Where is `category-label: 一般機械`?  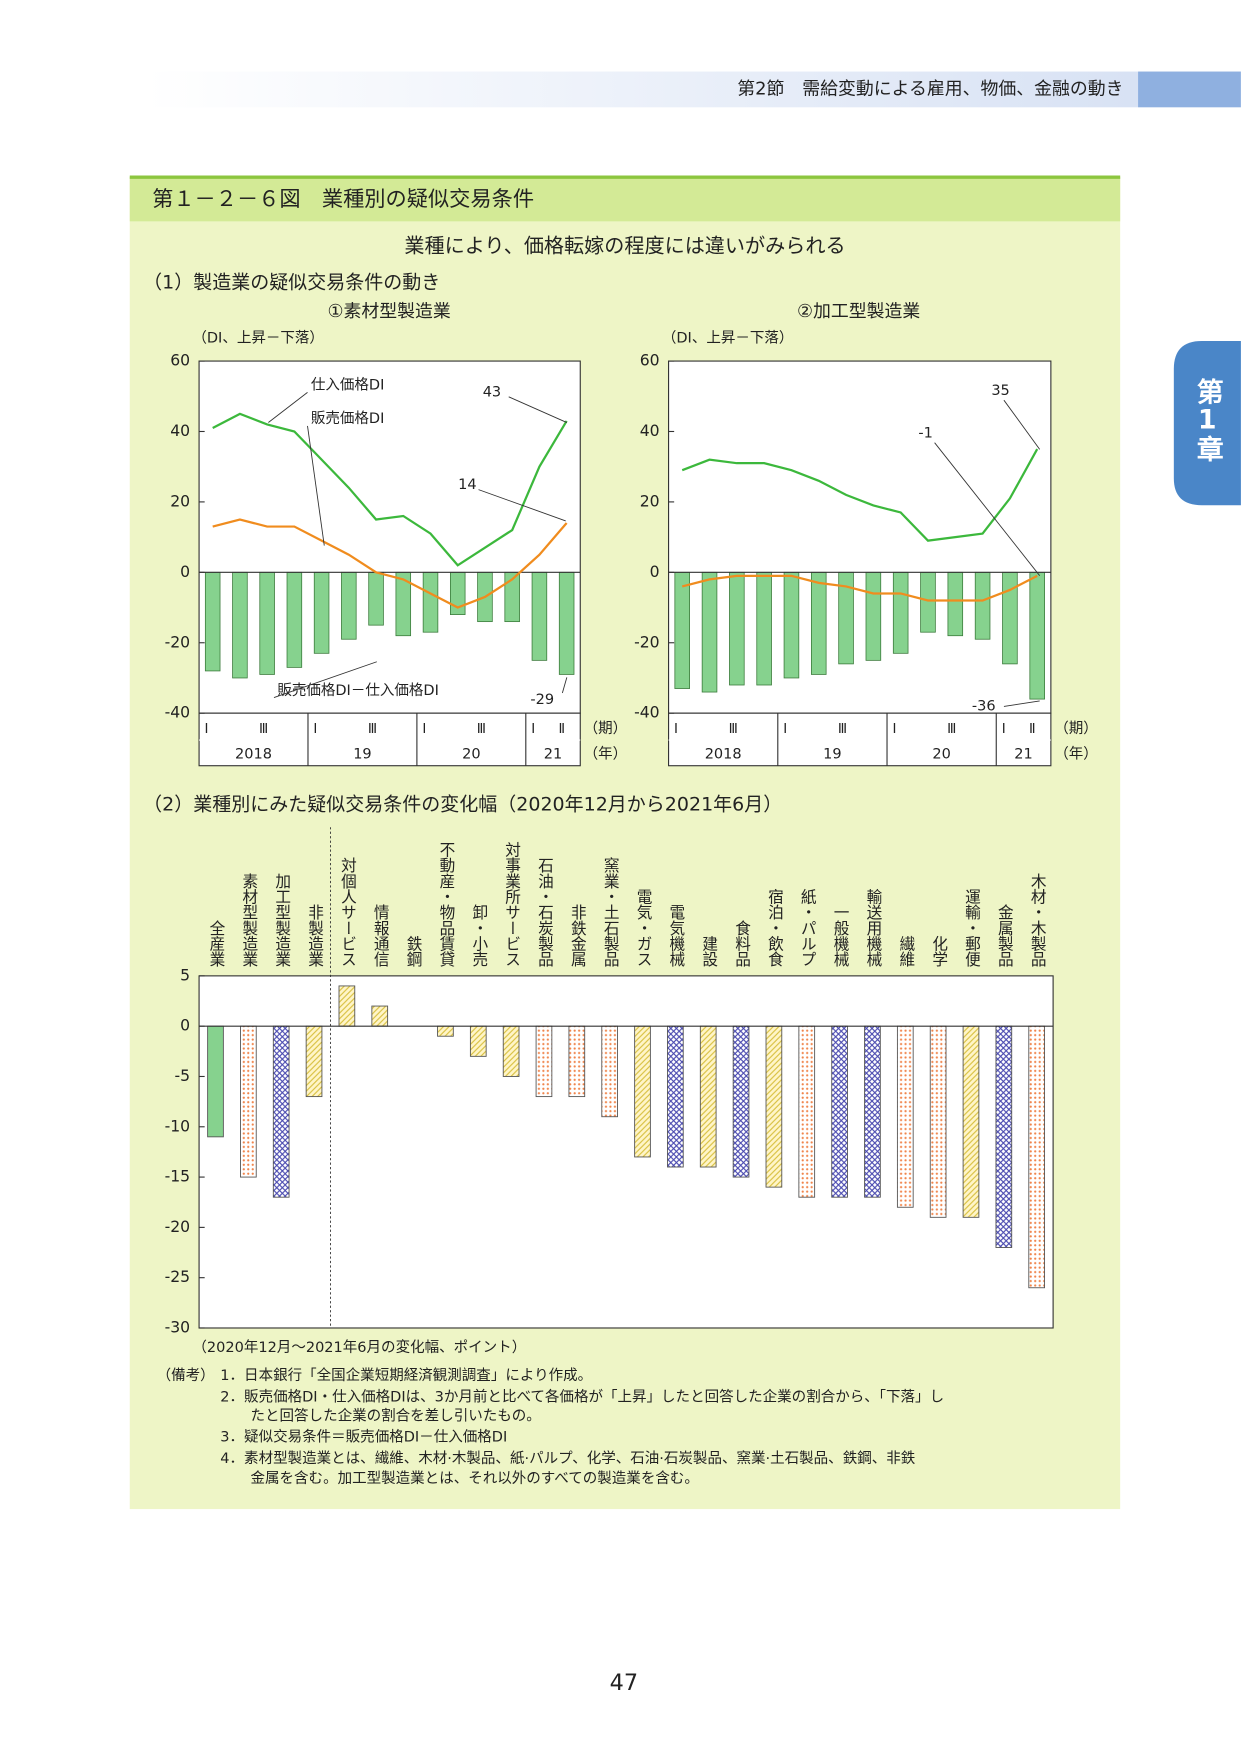 category-label: 一般機械 is located at coordinates (840, 935).